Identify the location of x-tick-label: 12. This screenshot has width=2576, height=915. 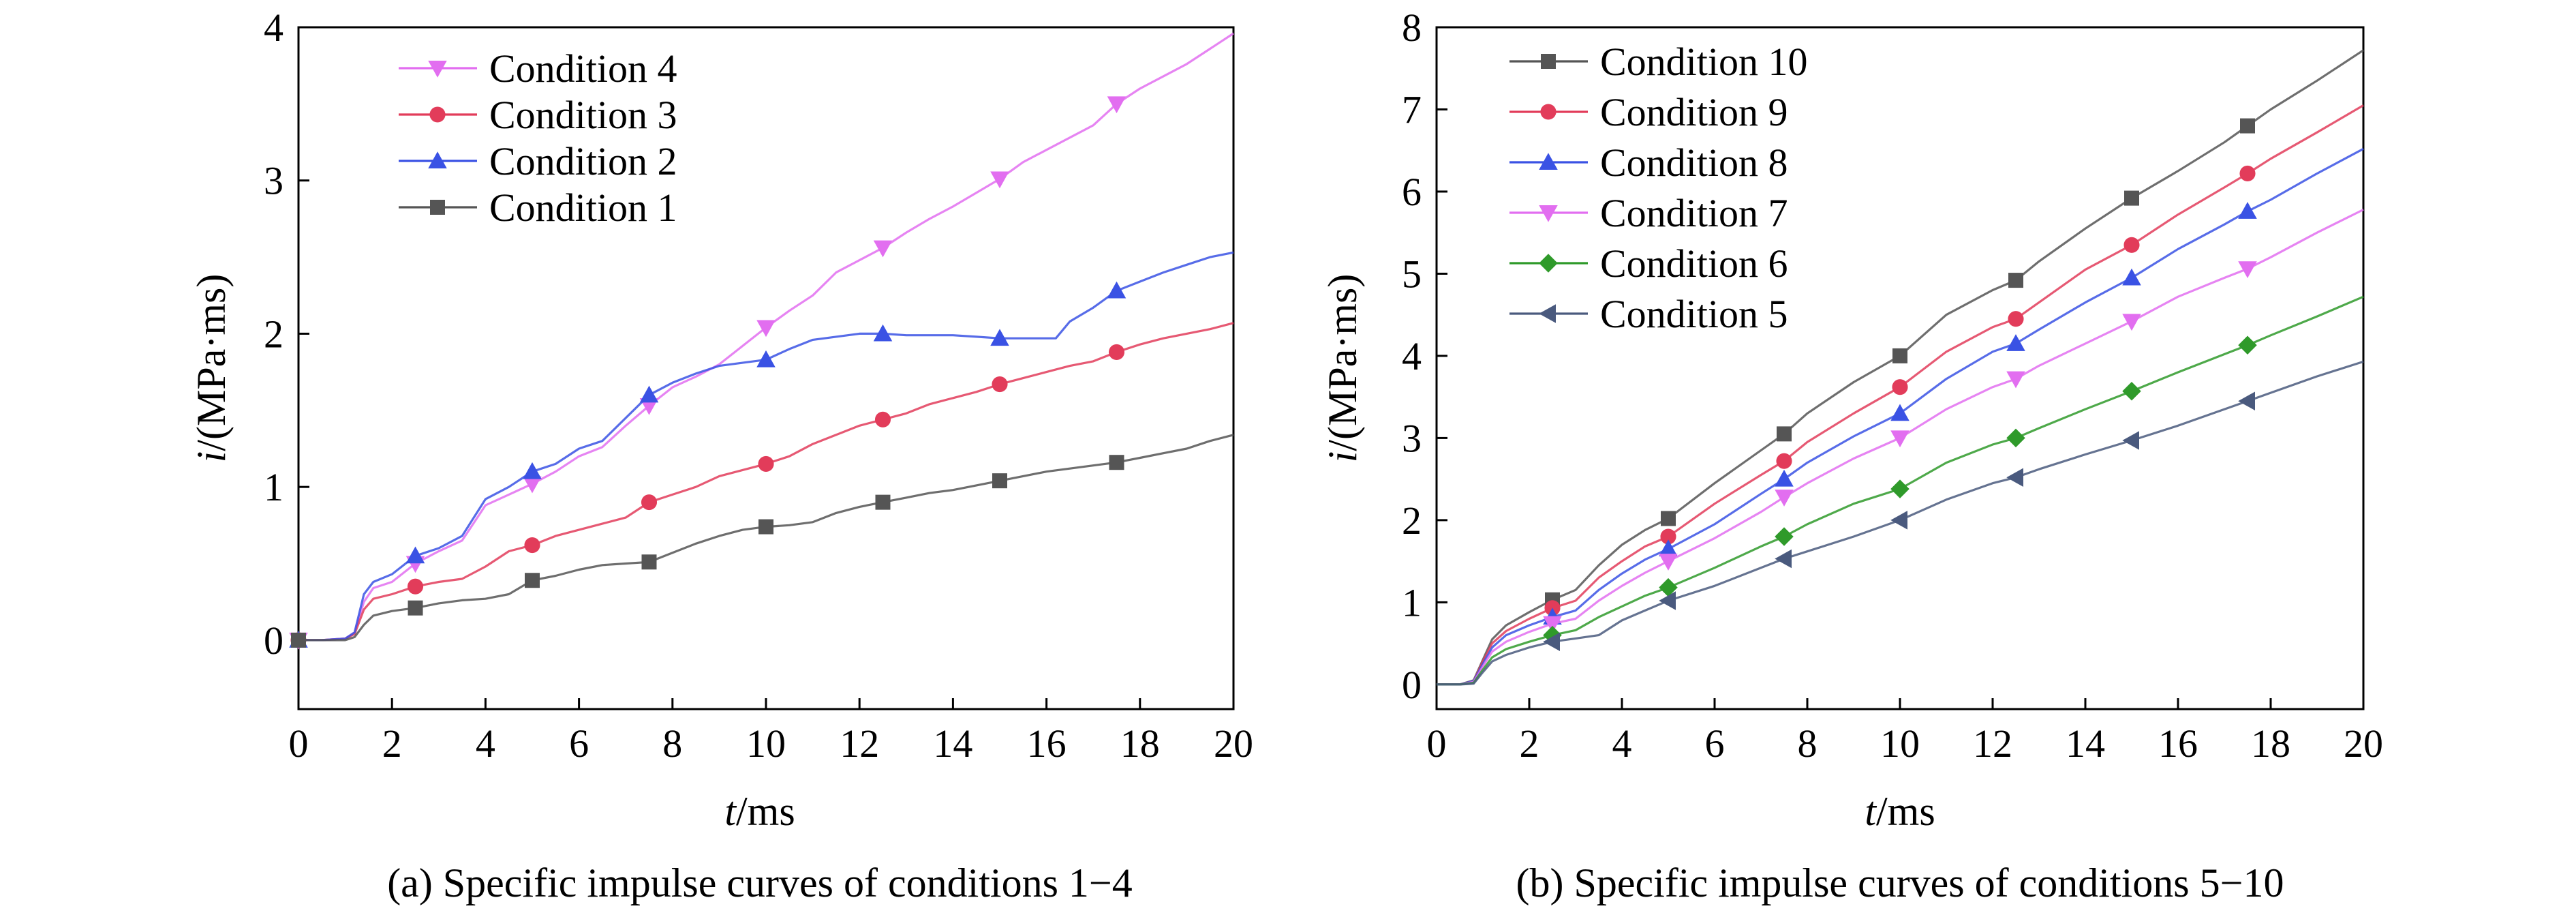
(1992, 743).